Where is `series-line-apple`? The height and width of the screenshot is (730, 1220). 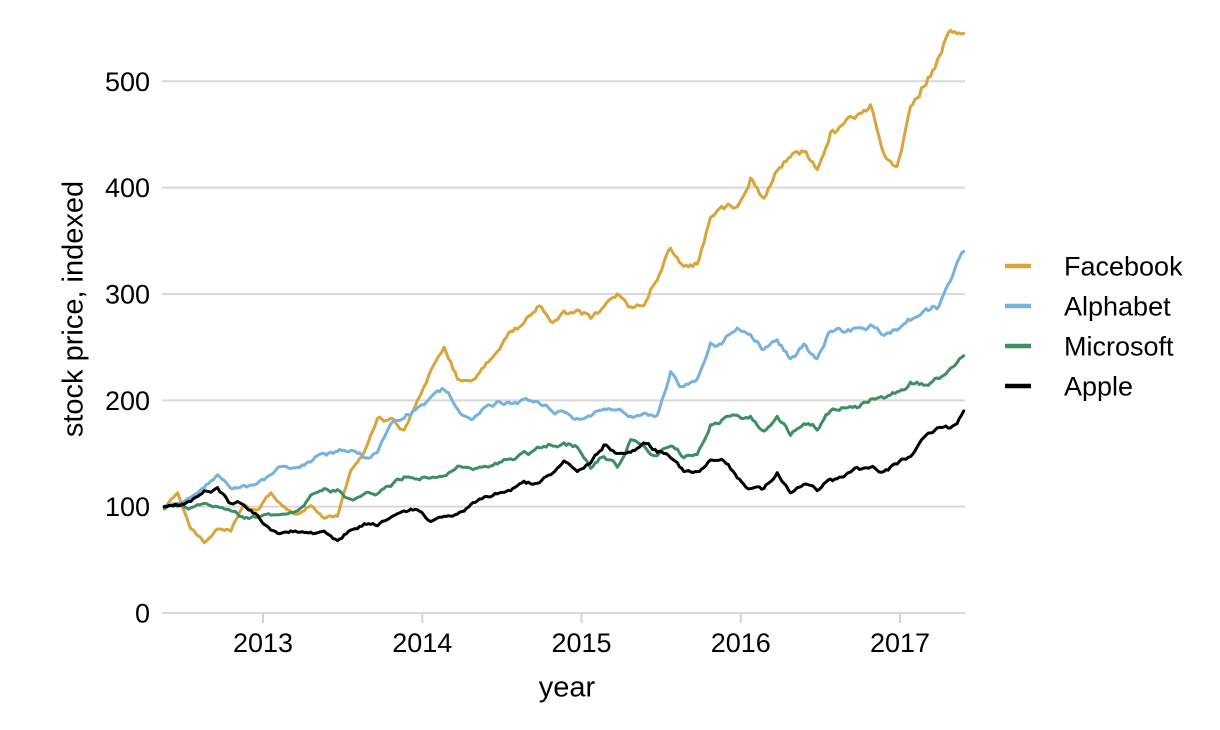 series-line-apple is located at coordinates (564, 476).